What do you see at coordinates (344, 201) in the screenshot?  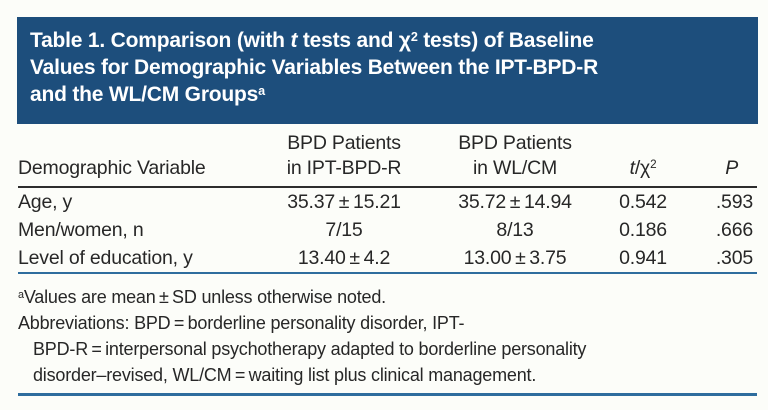 I see `cell-ipt-value: 35.37 ± 15.21` at bounding box center [344, 201].